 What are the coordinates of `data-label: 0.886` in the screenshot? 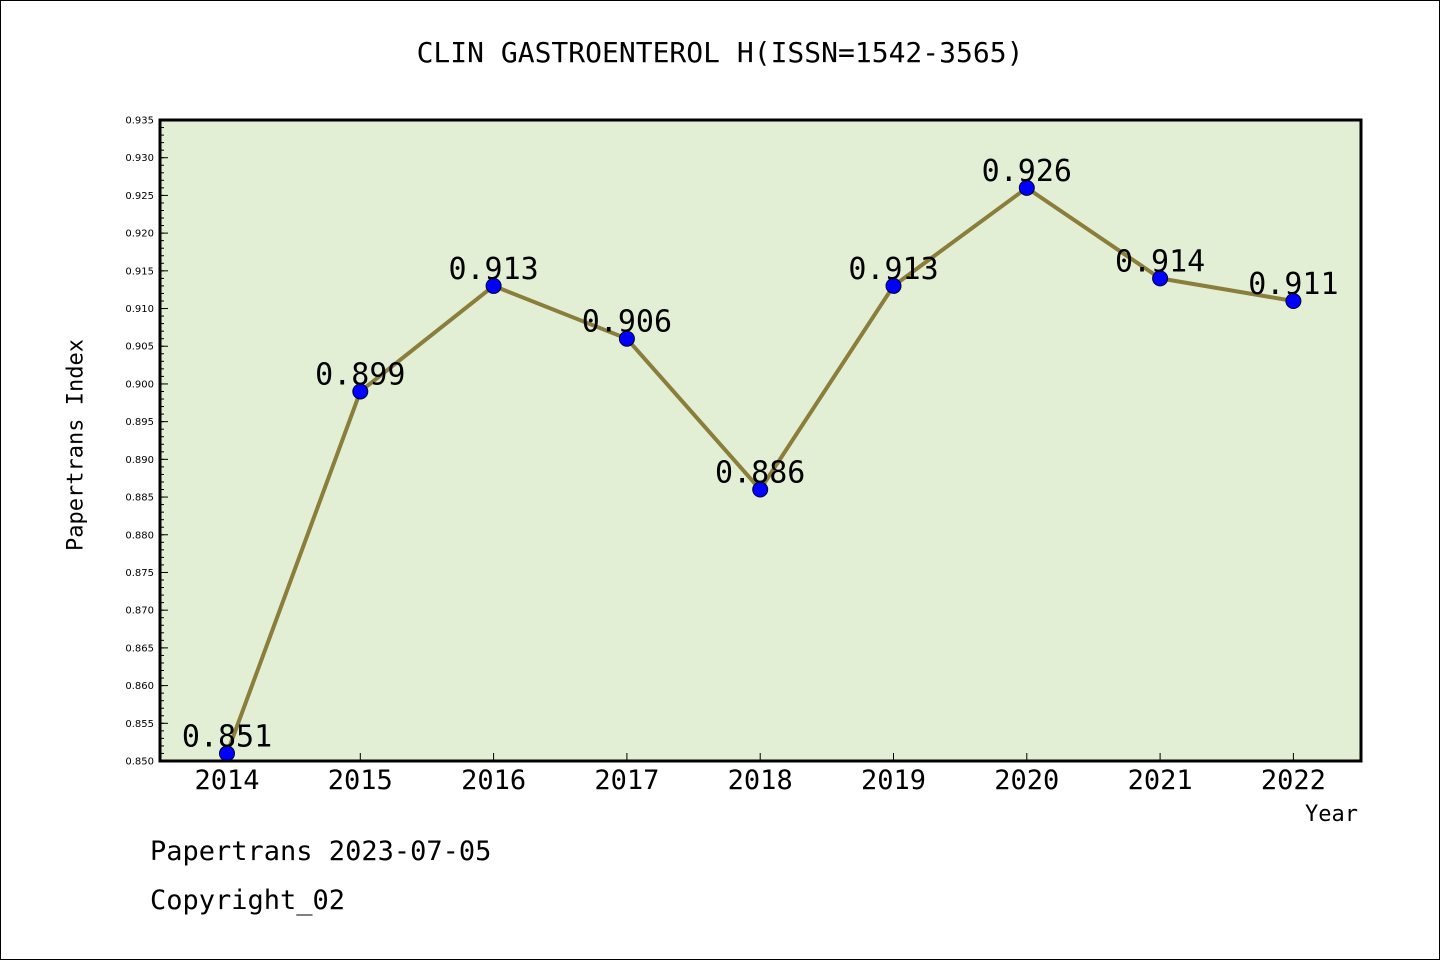 It's located at (760, 473).